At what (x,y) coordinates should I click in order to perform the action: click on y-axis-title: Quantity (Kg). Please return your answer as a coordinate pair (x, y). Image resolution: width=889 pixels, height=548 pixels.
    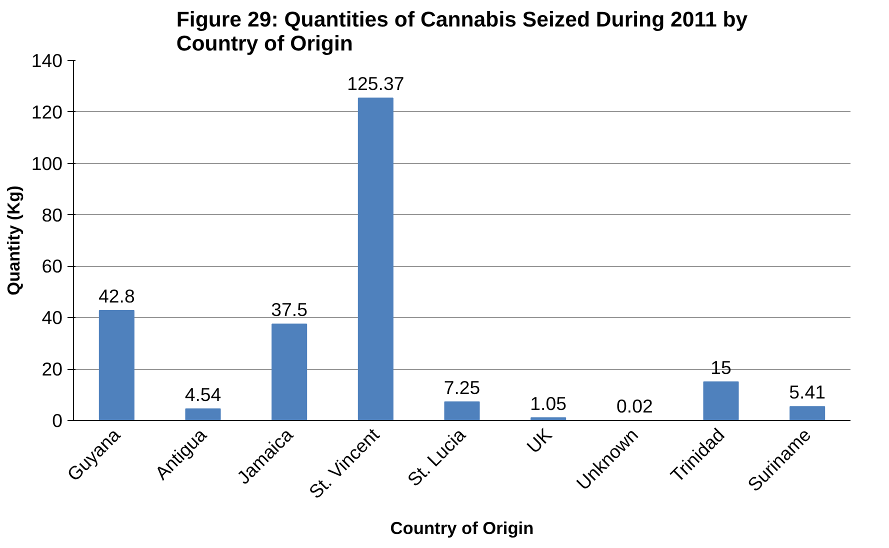
    Looking at the image, I should click on (13, 241).